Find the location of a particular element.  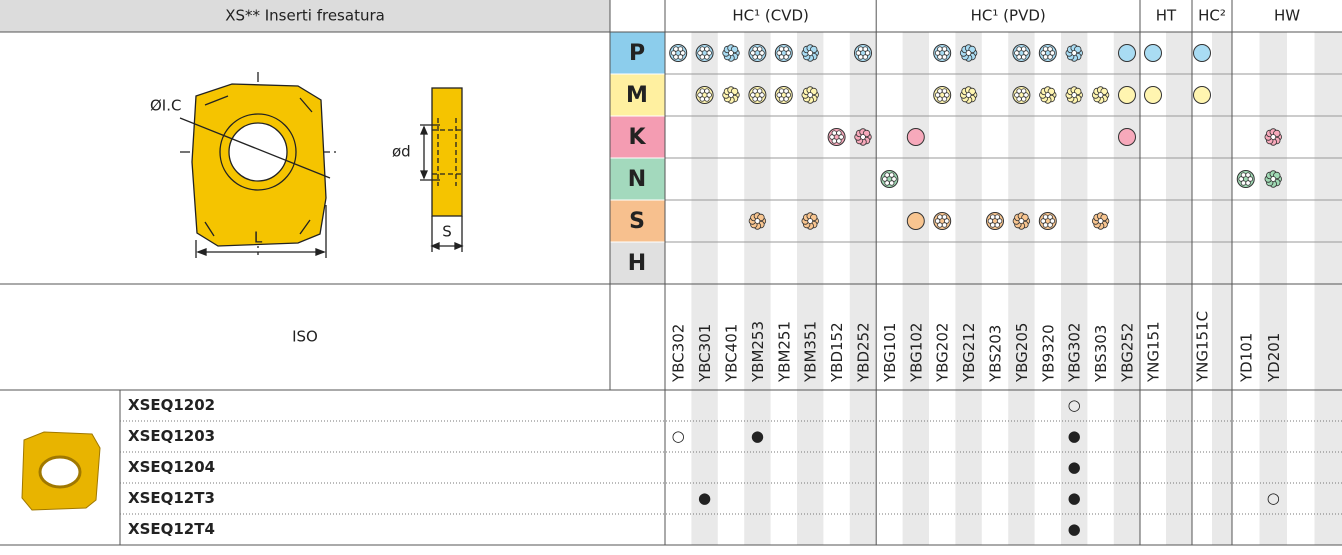

material-letter: H is located at coordinates (637, 263).